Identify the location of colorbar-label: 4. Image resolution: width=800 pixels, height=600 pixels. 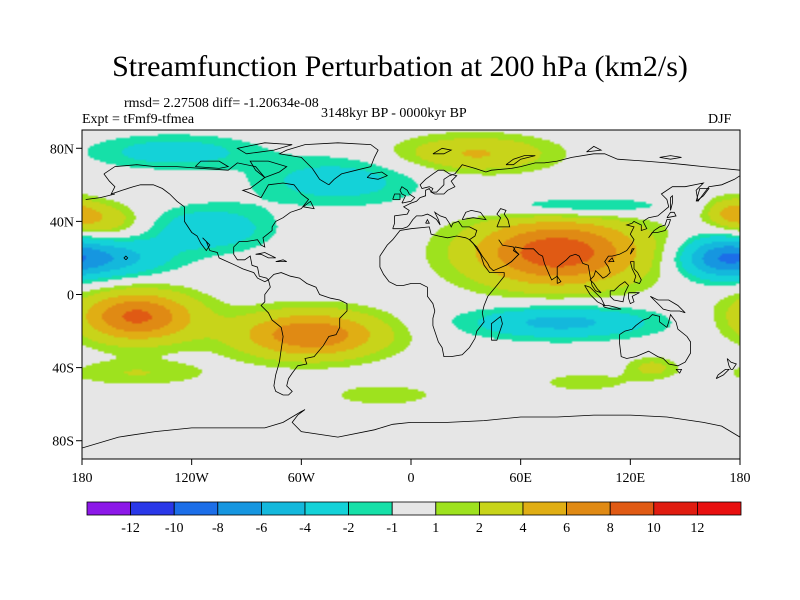
(523, 528).